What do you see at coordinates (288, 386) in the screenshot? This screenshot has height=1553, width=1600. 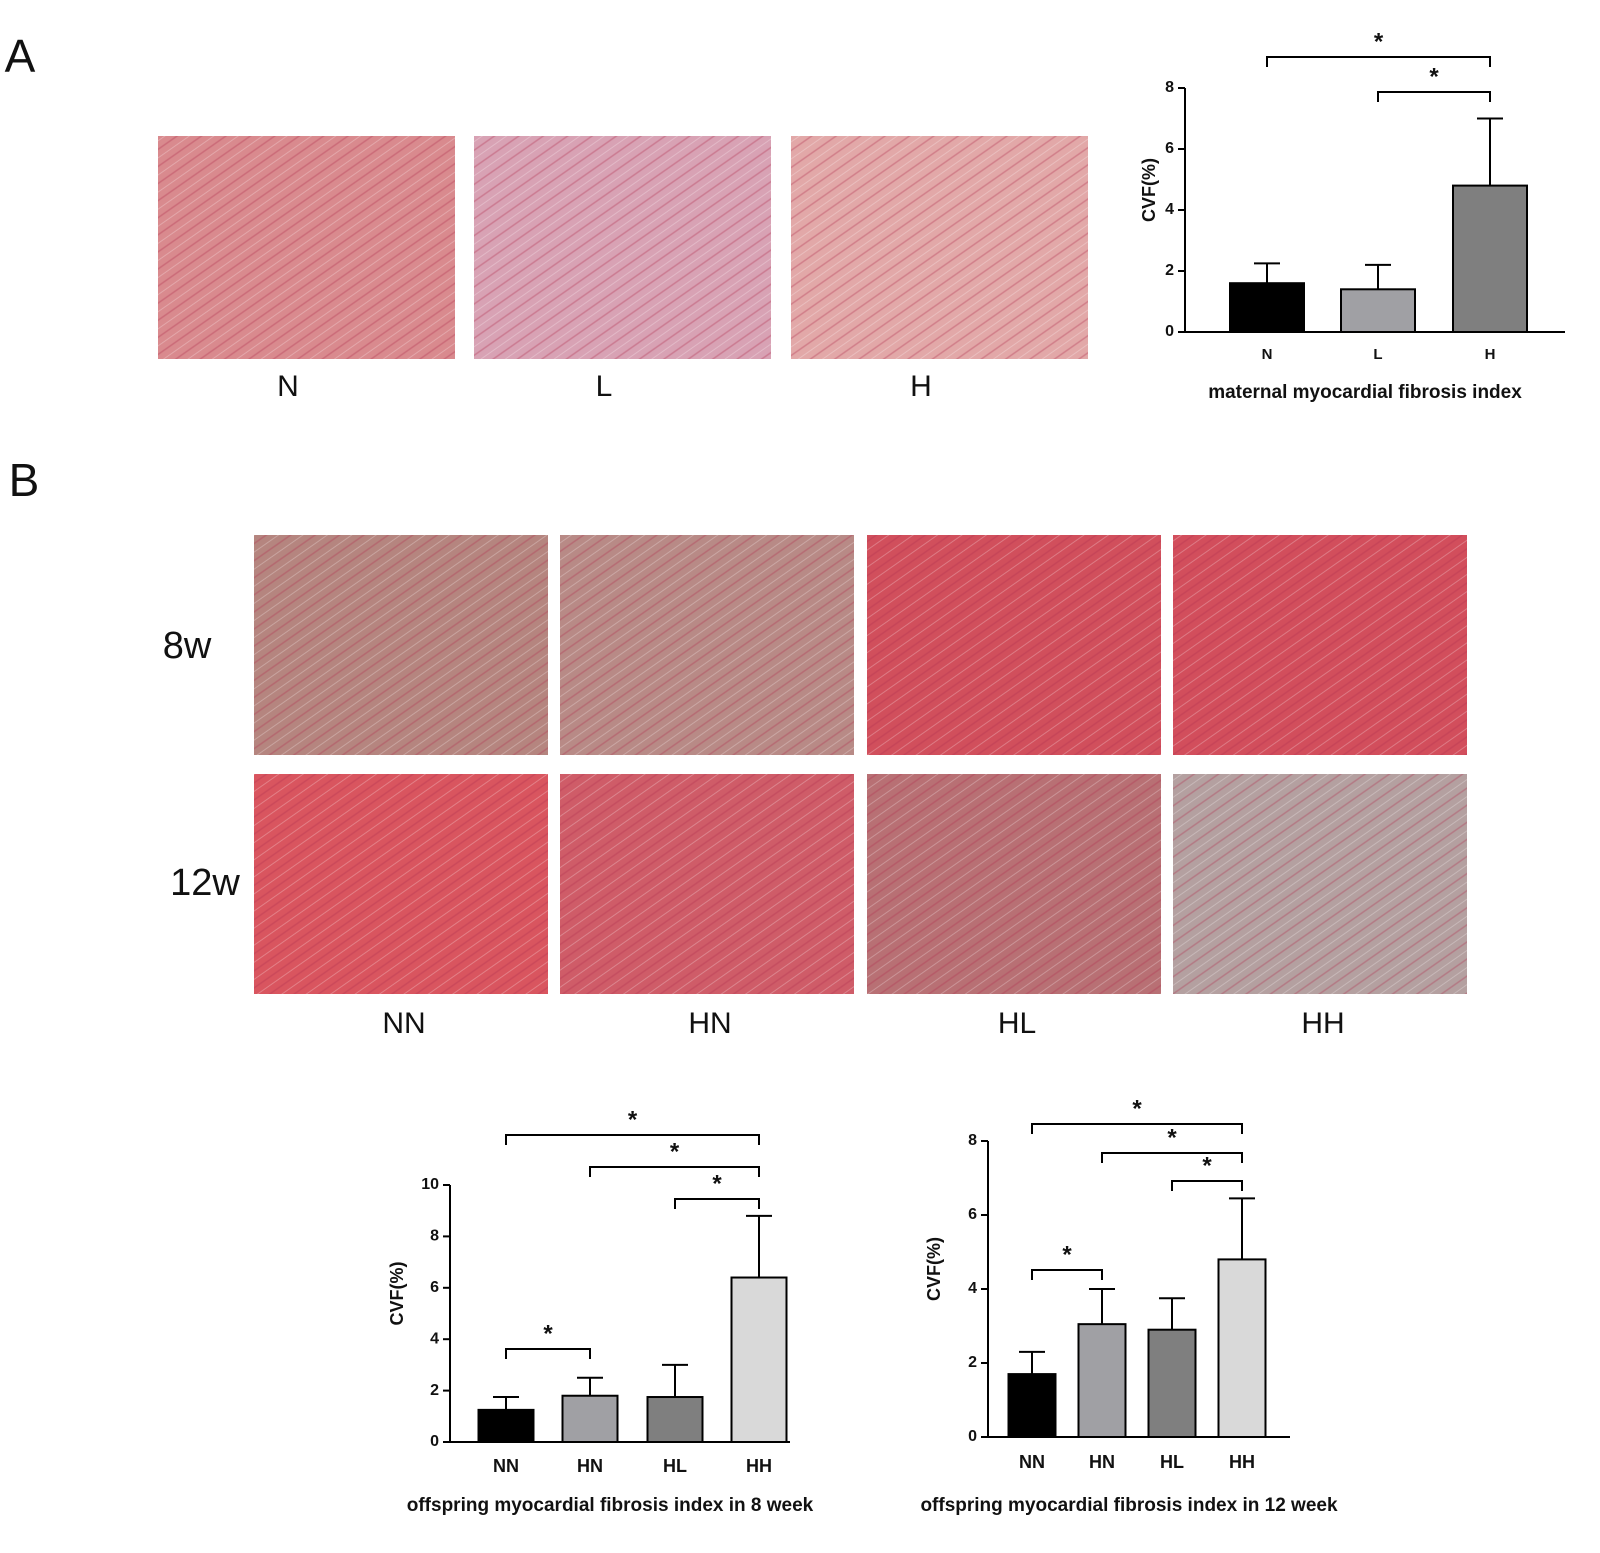 I see `image-label: N` at bounding box center [288, 386].